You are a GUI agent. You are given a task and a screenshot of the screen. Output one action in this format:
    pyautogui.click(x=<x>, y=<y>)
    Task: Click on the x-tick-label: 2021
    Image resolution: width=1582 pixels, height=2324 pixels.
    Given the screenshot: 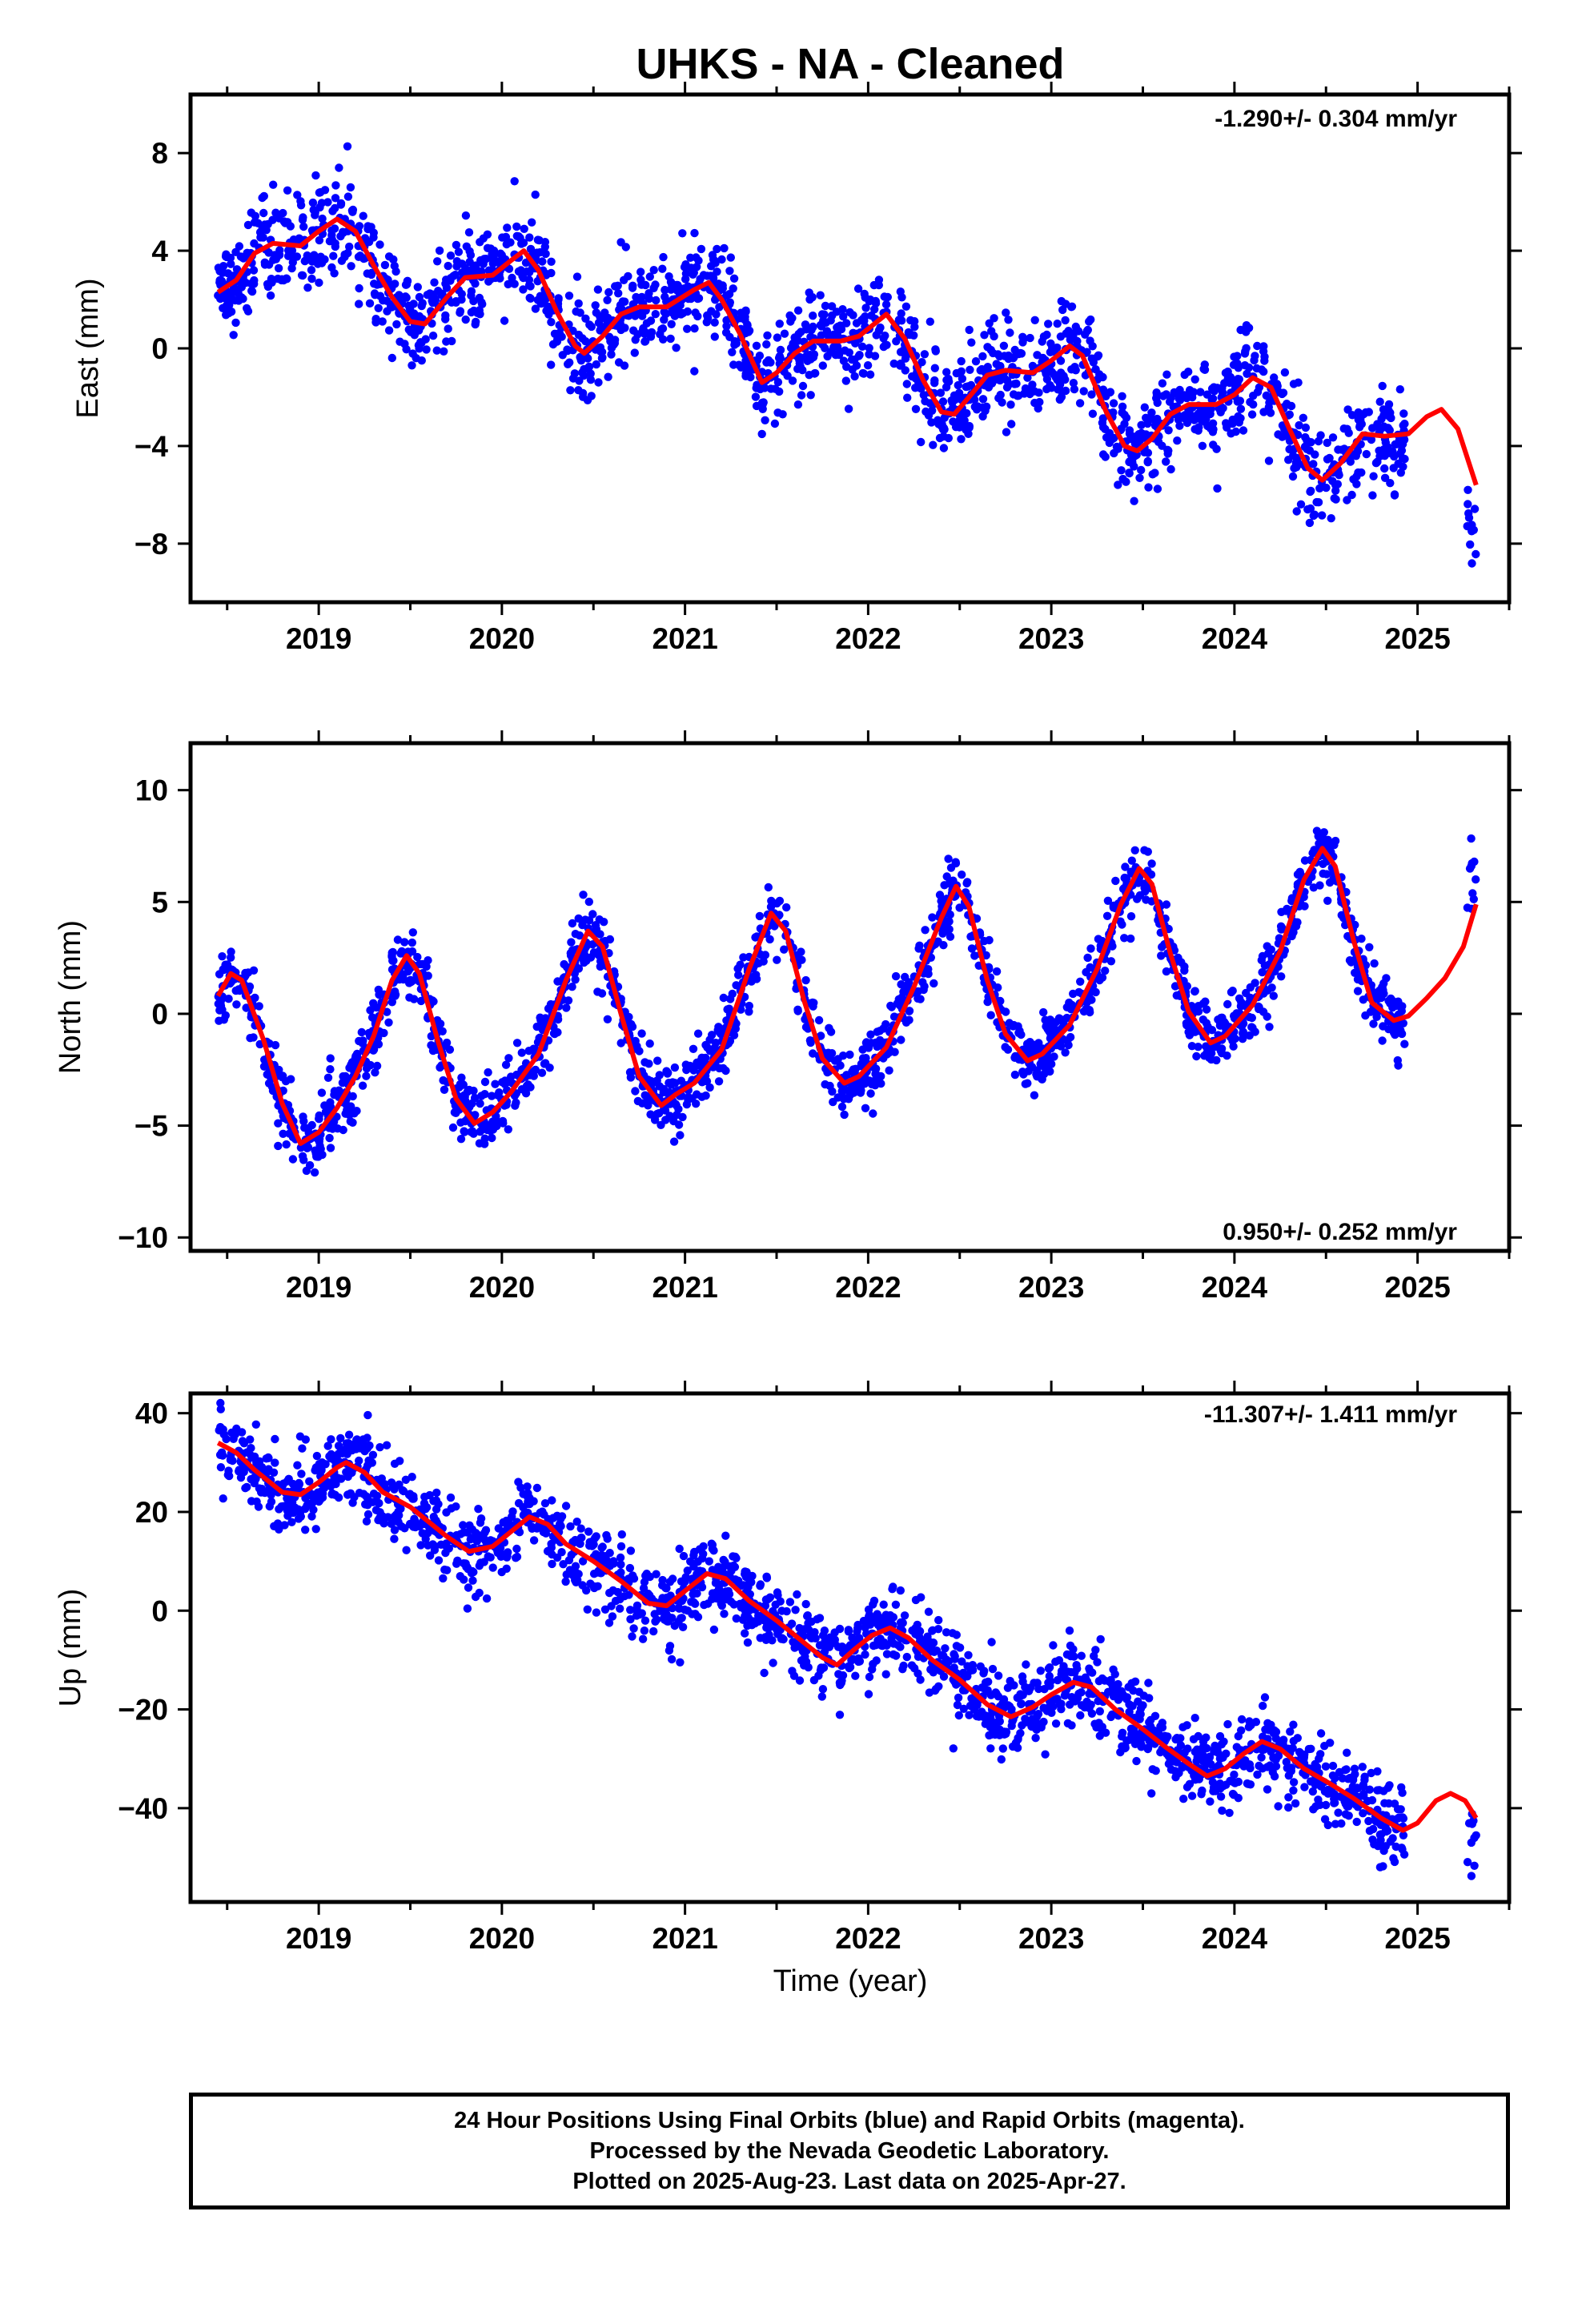 What is the action you would take?
    pyautogui.click(x=684, y=638)
    